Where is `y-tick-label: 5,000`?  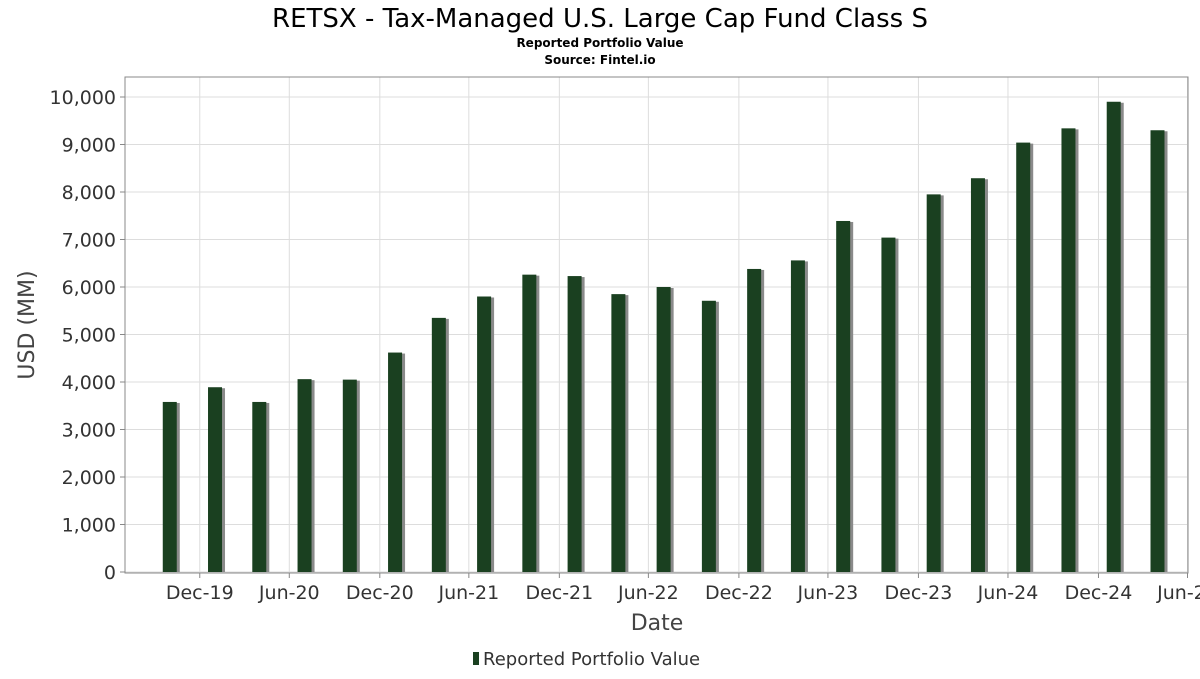
y-tick-label: 5,000 is located at coordinates (89, 336).